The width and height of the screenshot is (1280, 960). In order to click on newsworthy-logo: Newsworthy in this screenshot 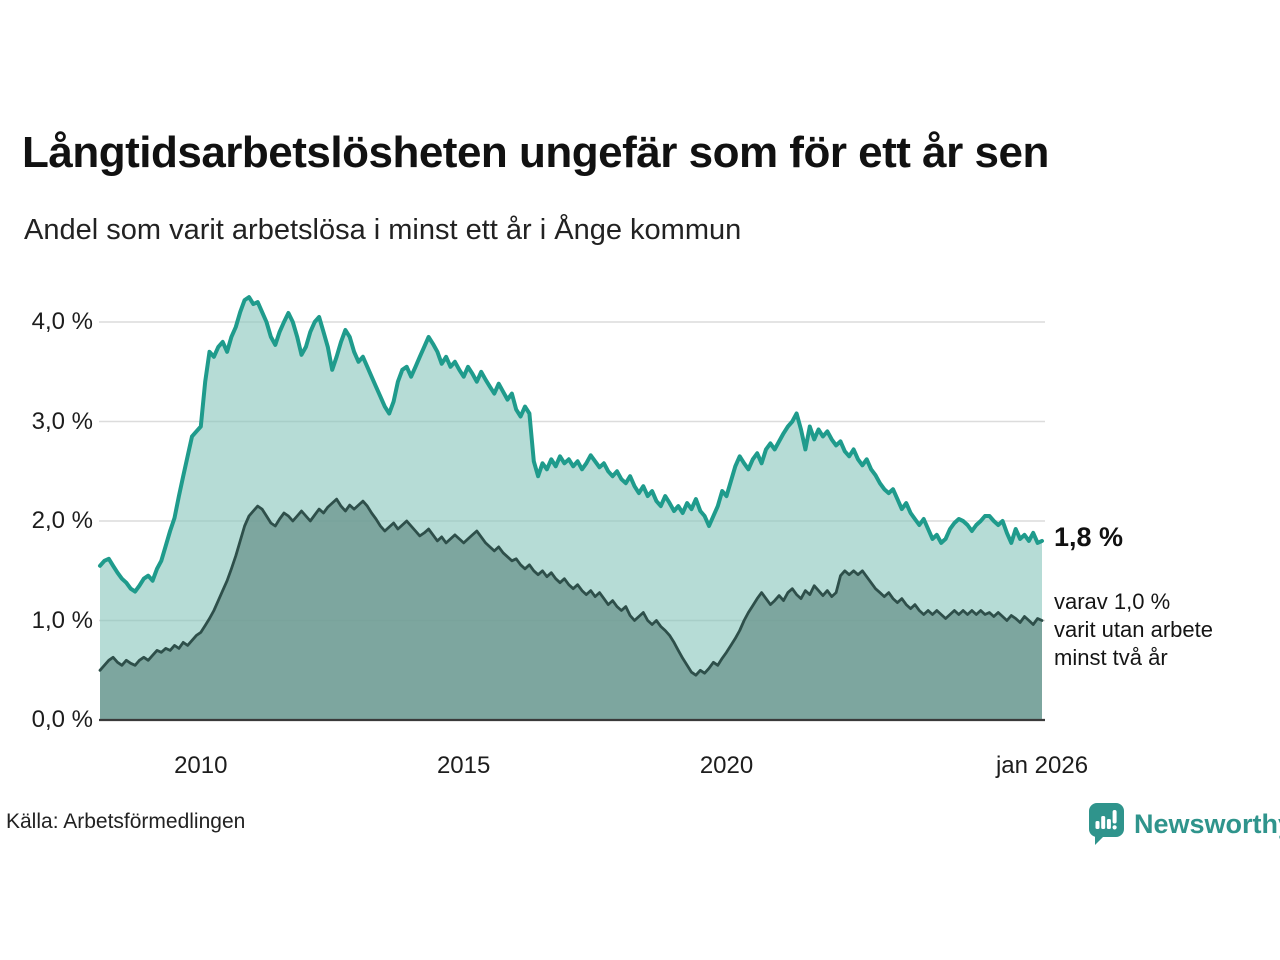, I will do `click(1184, 824)`.